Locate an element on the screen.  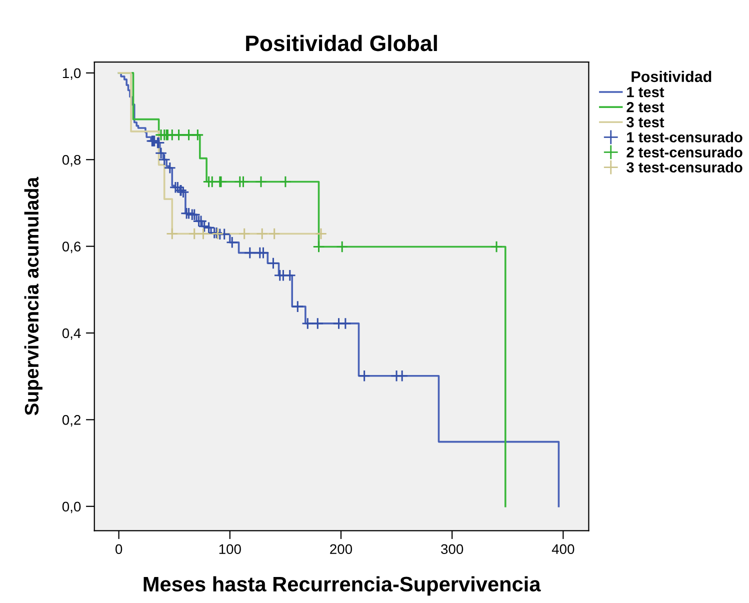
x-tick-label: 400 is located at coordinates (563, 549).